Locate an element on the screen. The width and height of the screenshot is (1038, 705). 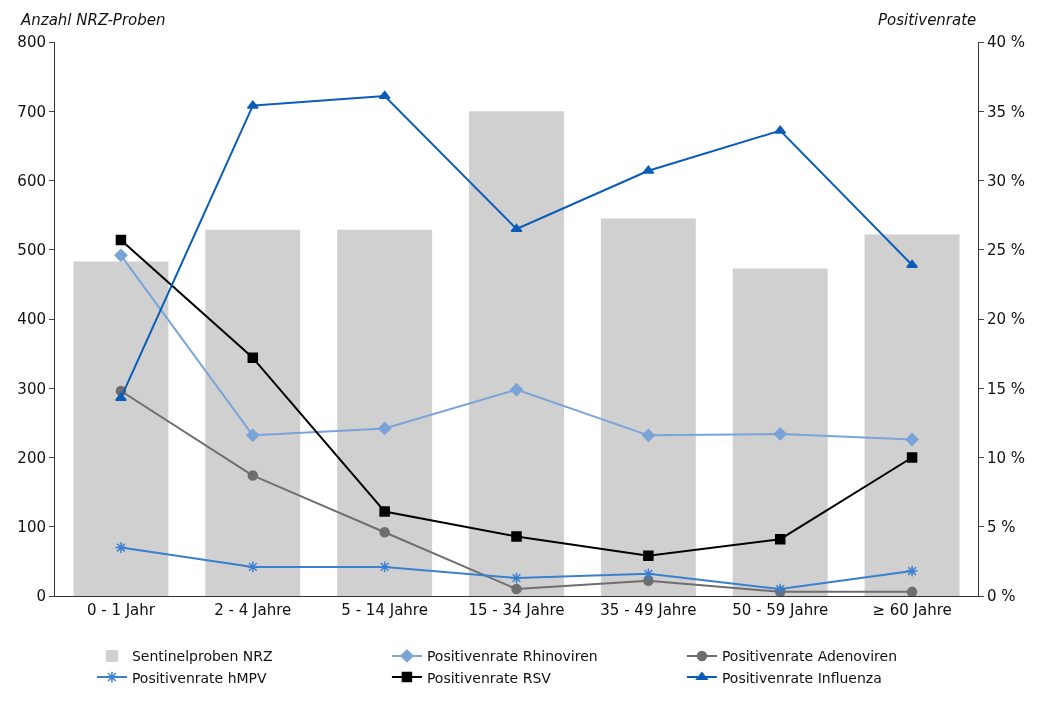
y-tick-label: 300 is located at coordinates (31, 388).